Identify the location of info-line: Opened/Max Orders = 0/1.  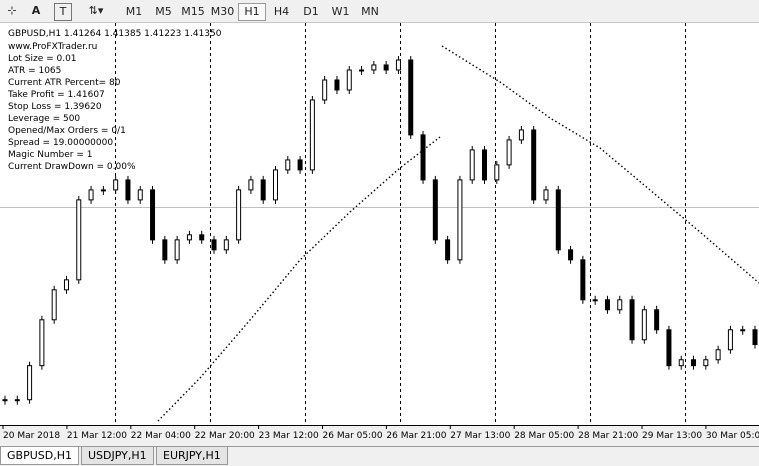
(67, 131).